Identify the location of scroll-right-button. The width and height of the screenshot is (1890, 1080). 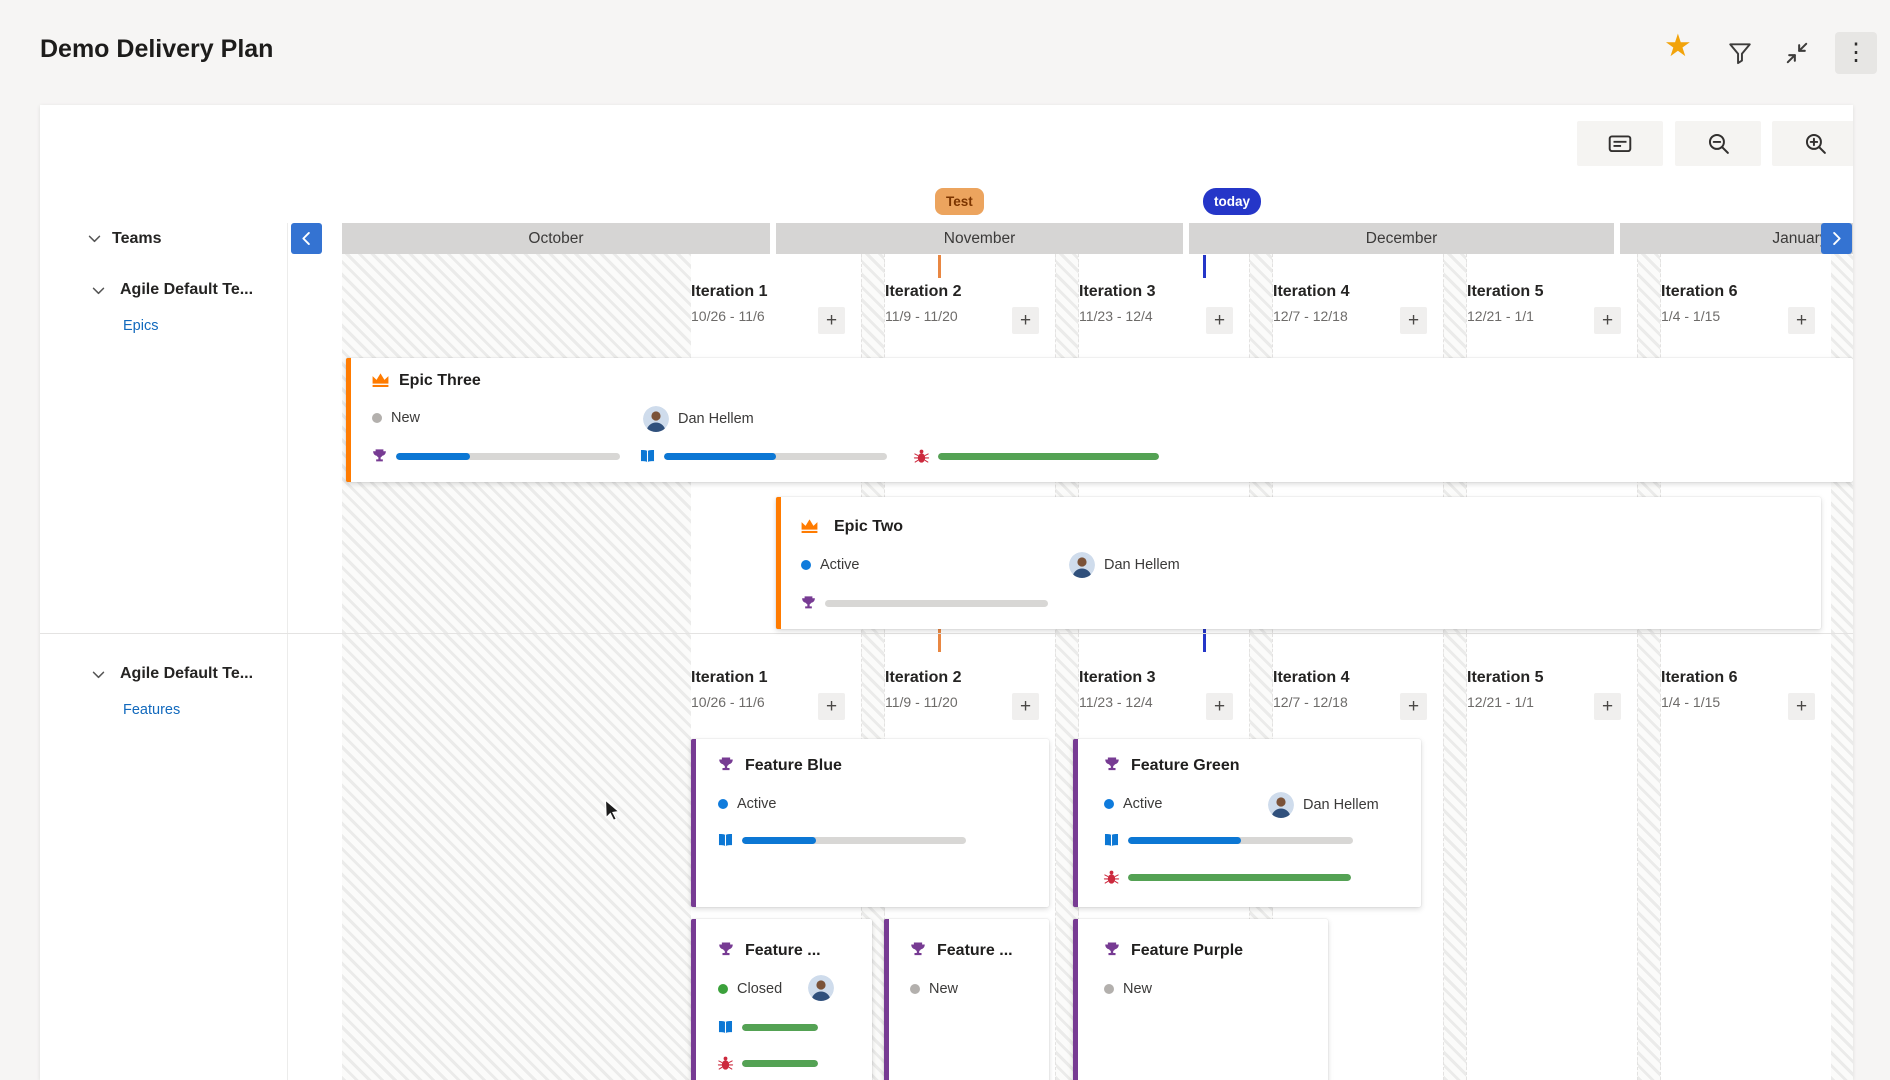
(1836, 238).